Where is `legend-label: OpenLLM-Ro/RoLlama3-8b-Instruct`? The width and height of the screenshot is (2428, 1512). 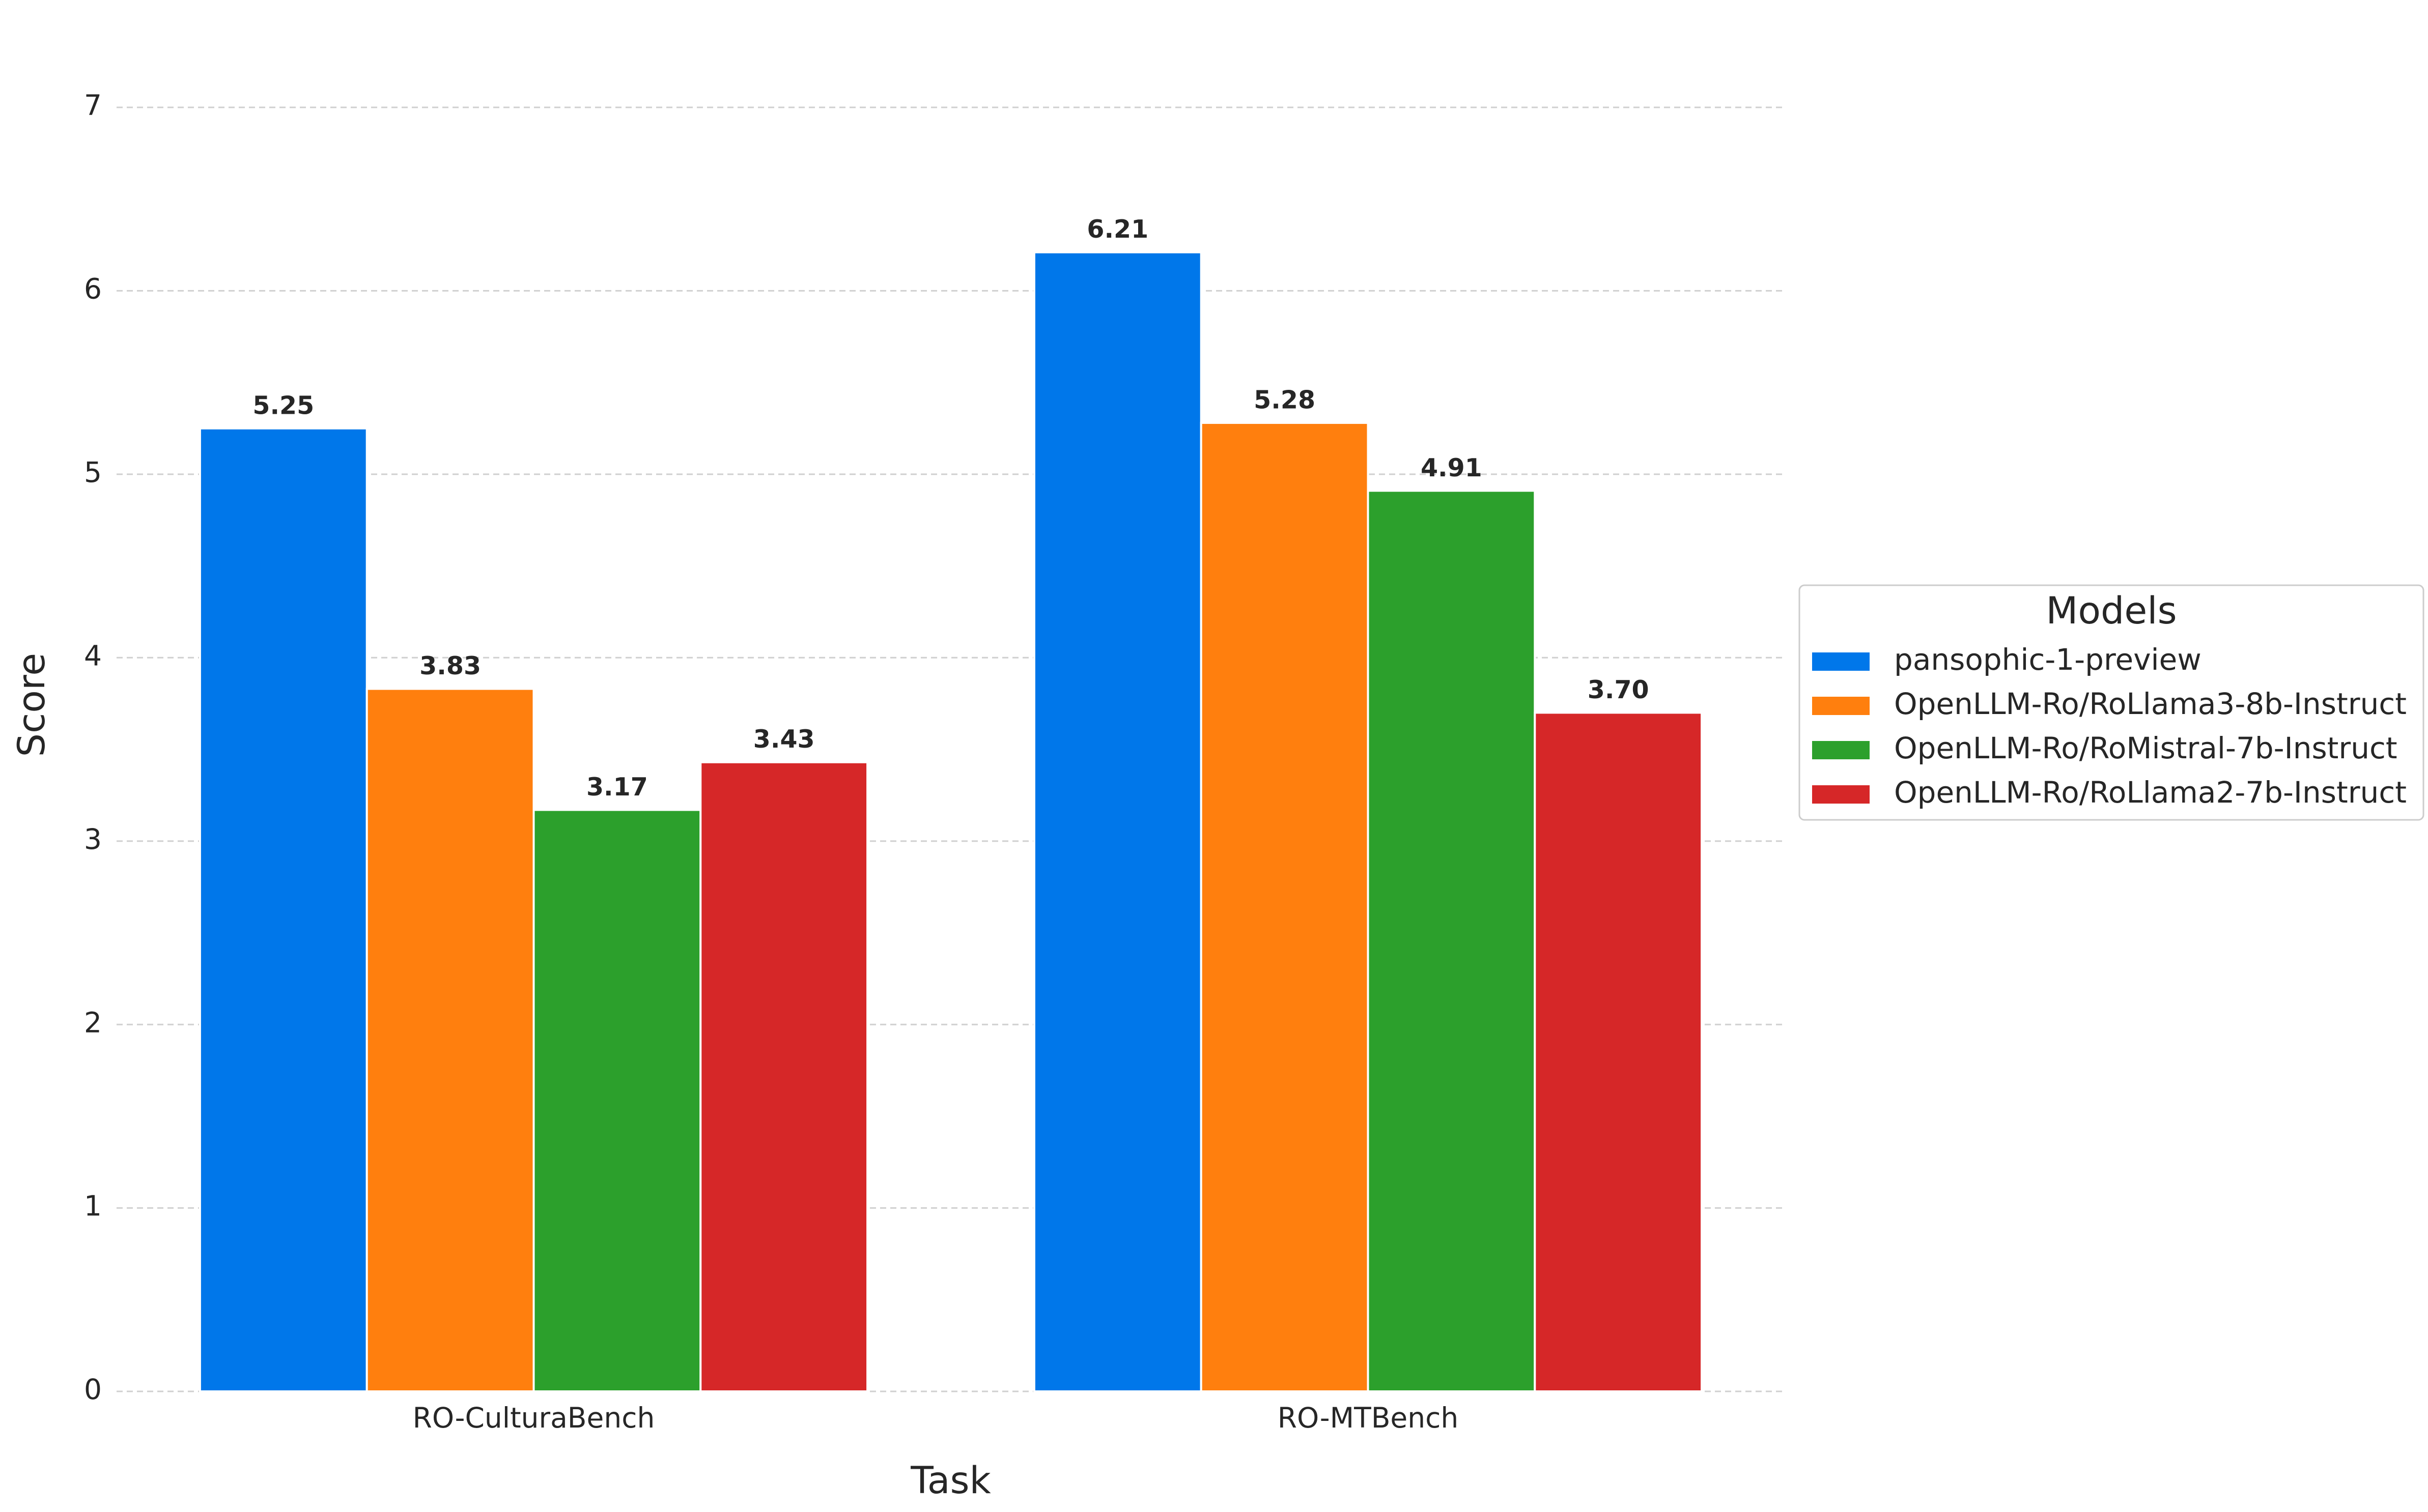
legend-label: OpenLLM-Ro/RoLlama3-8b-Instruct is located at coordinates (2151, 704).